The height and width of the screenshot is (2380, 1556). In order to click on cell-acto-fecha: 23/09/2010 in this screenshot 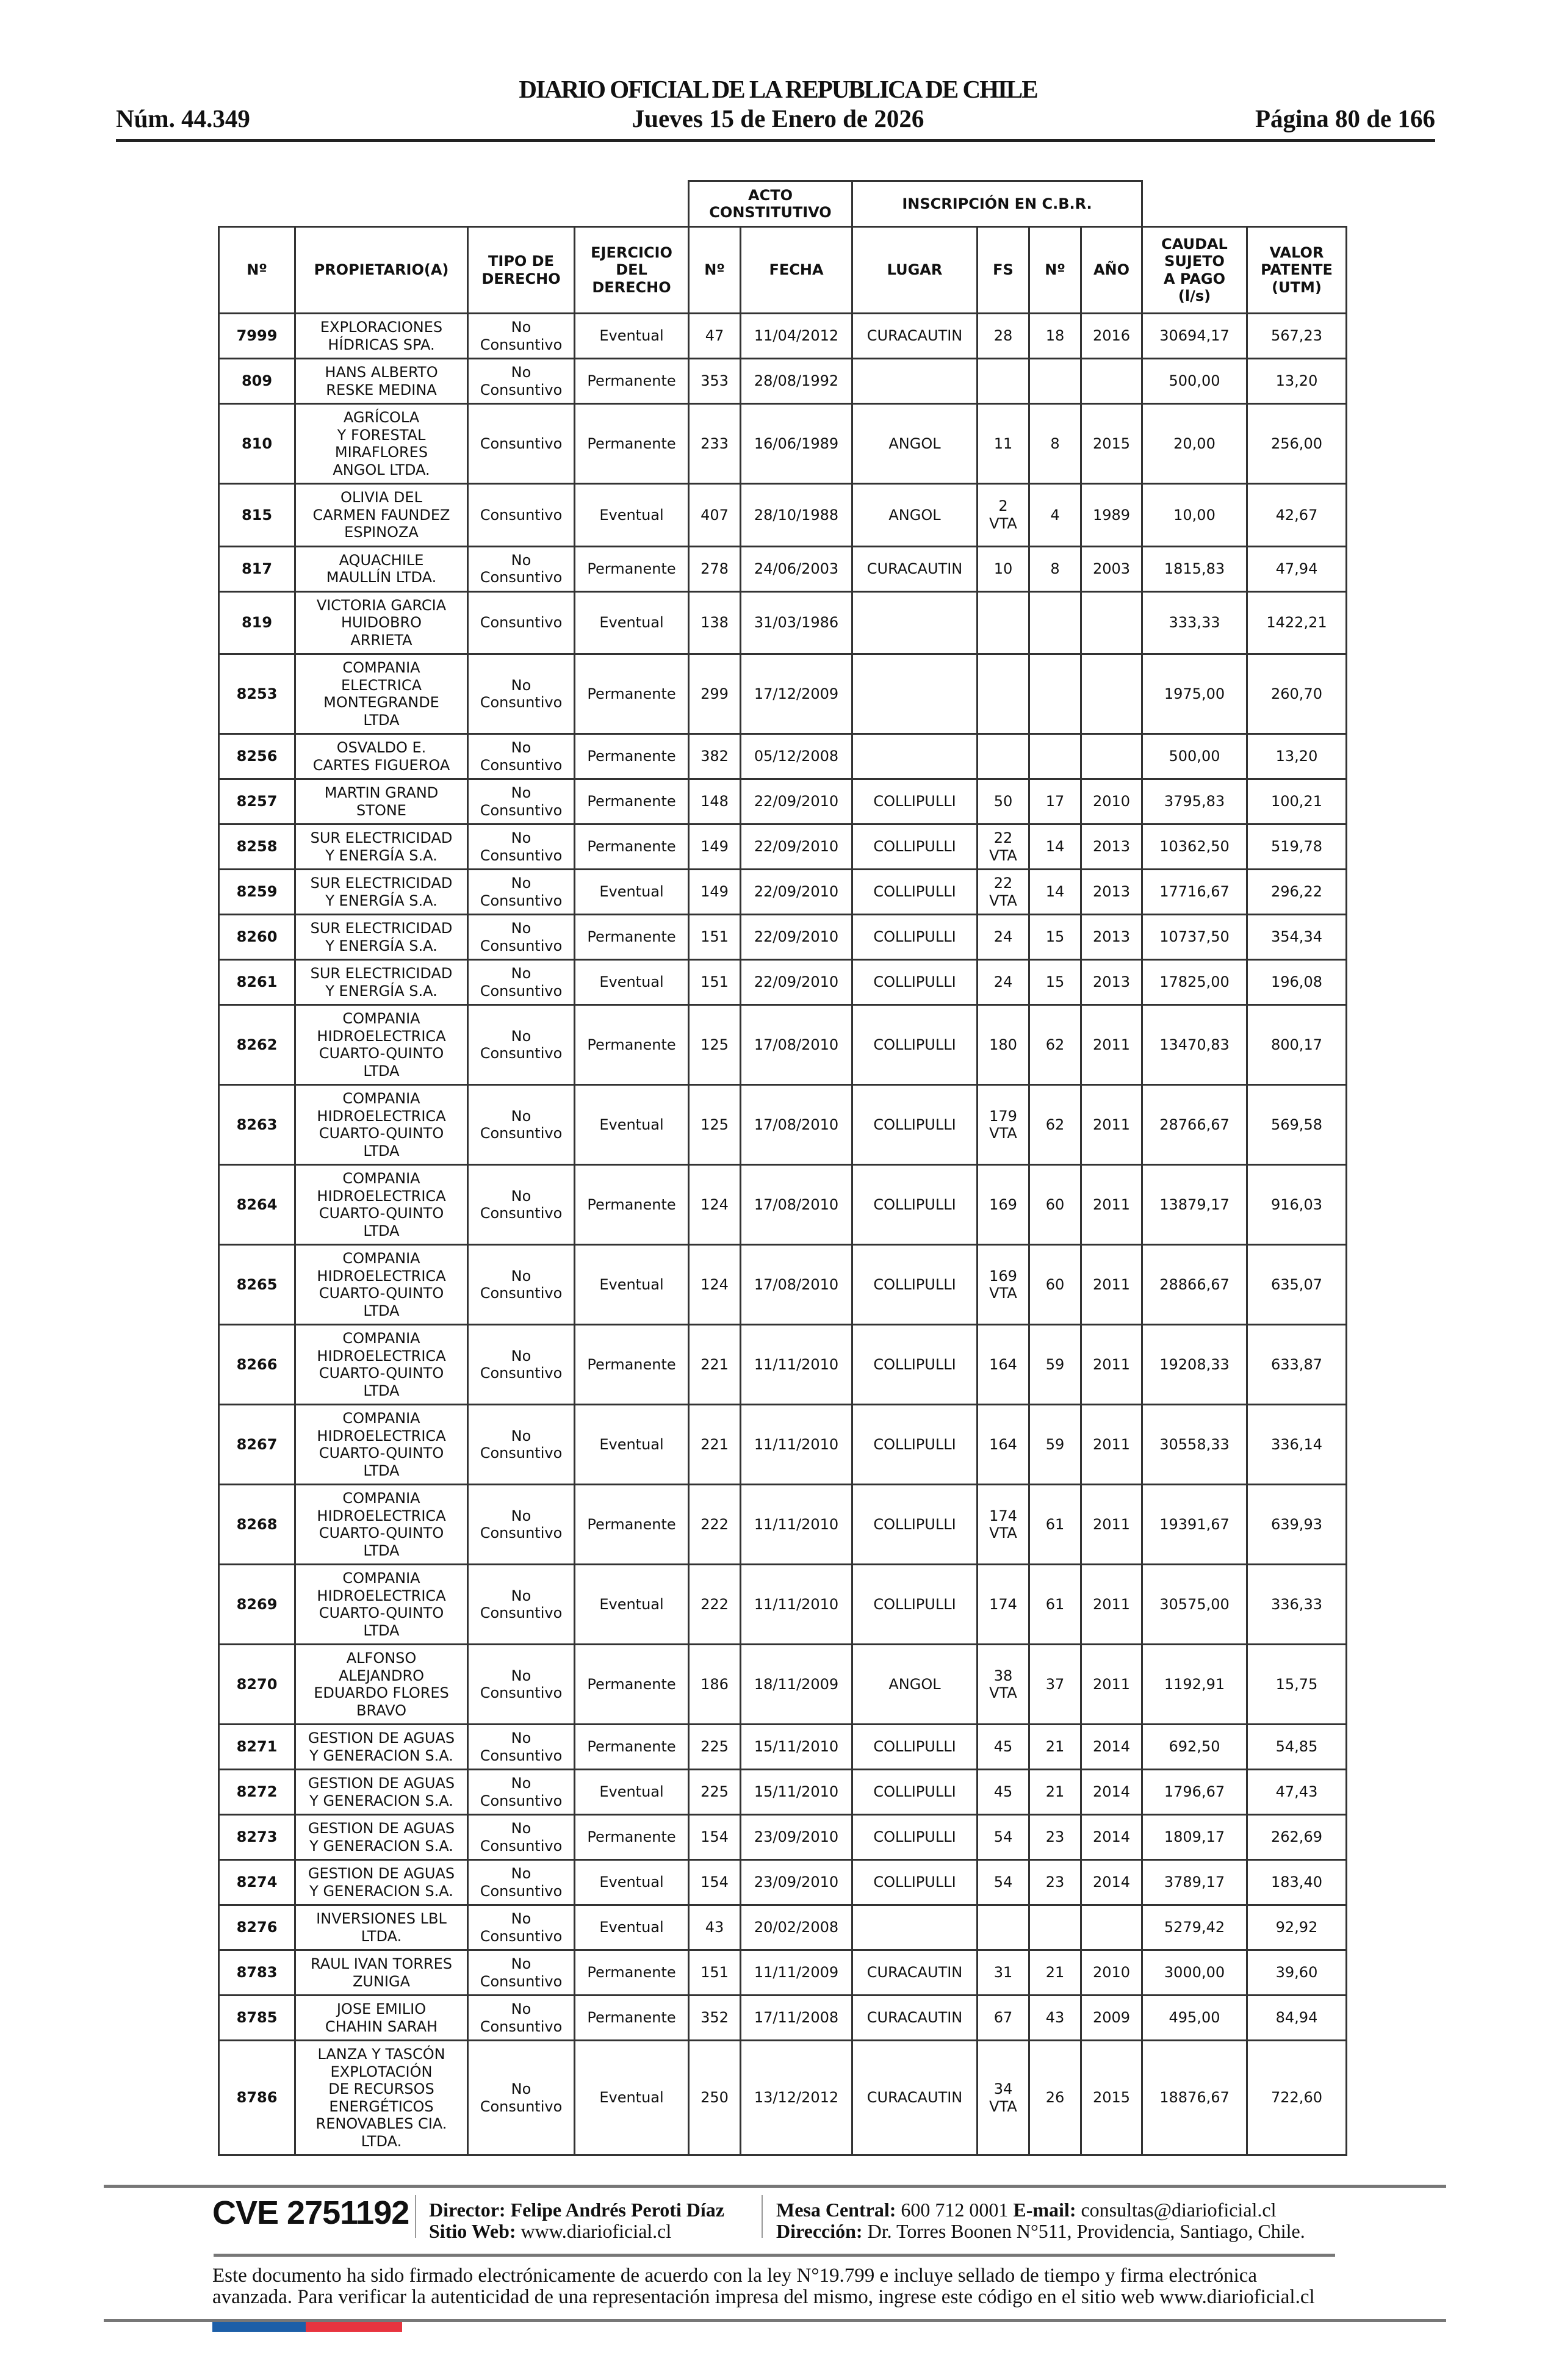, I will do `click(797, 1882)`.